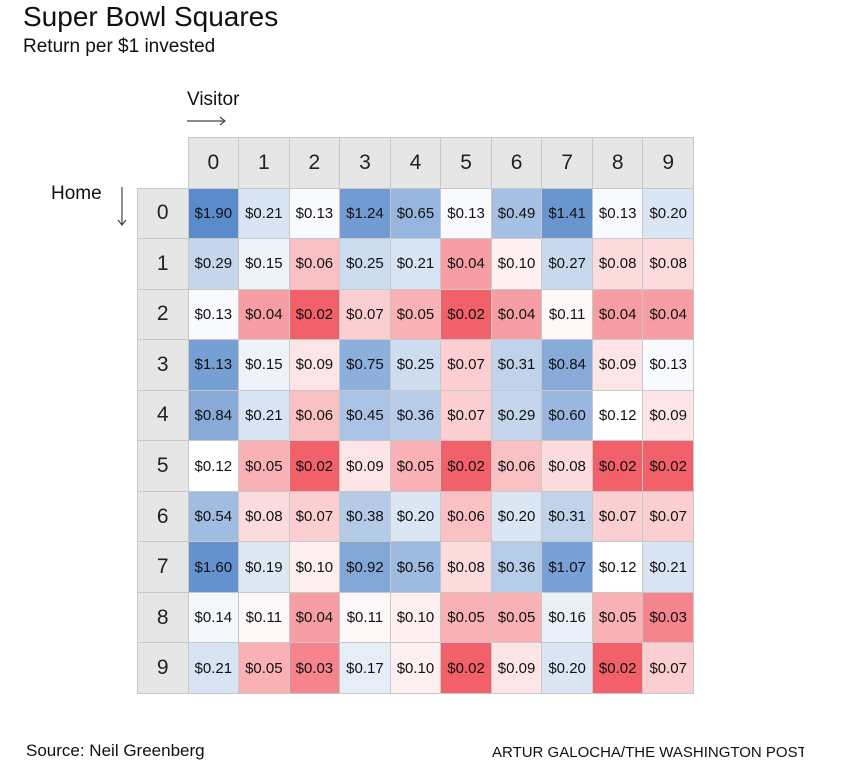  What do you see at coordinates (365, 314) in the screenshot?
I see `heatmap-cell-2-3: $0.07` at bounding box center [365, 314].